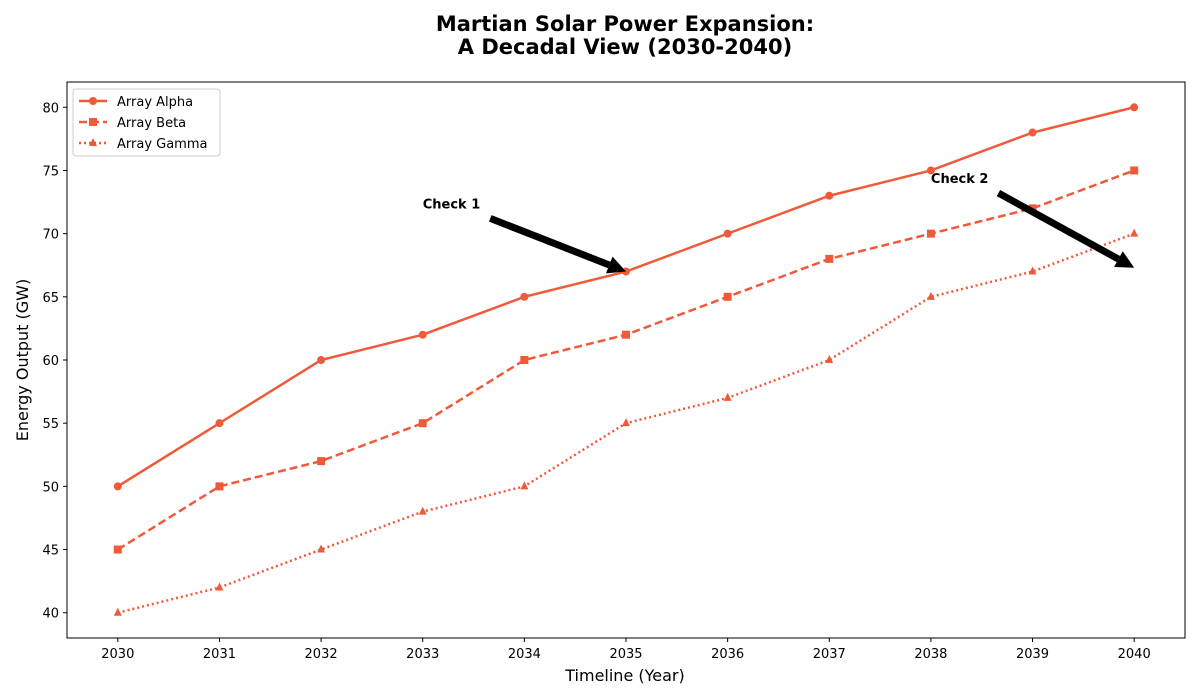 The image size is (1200, 700). I want to click on x-tick-label: 2033, so click(422, 654).